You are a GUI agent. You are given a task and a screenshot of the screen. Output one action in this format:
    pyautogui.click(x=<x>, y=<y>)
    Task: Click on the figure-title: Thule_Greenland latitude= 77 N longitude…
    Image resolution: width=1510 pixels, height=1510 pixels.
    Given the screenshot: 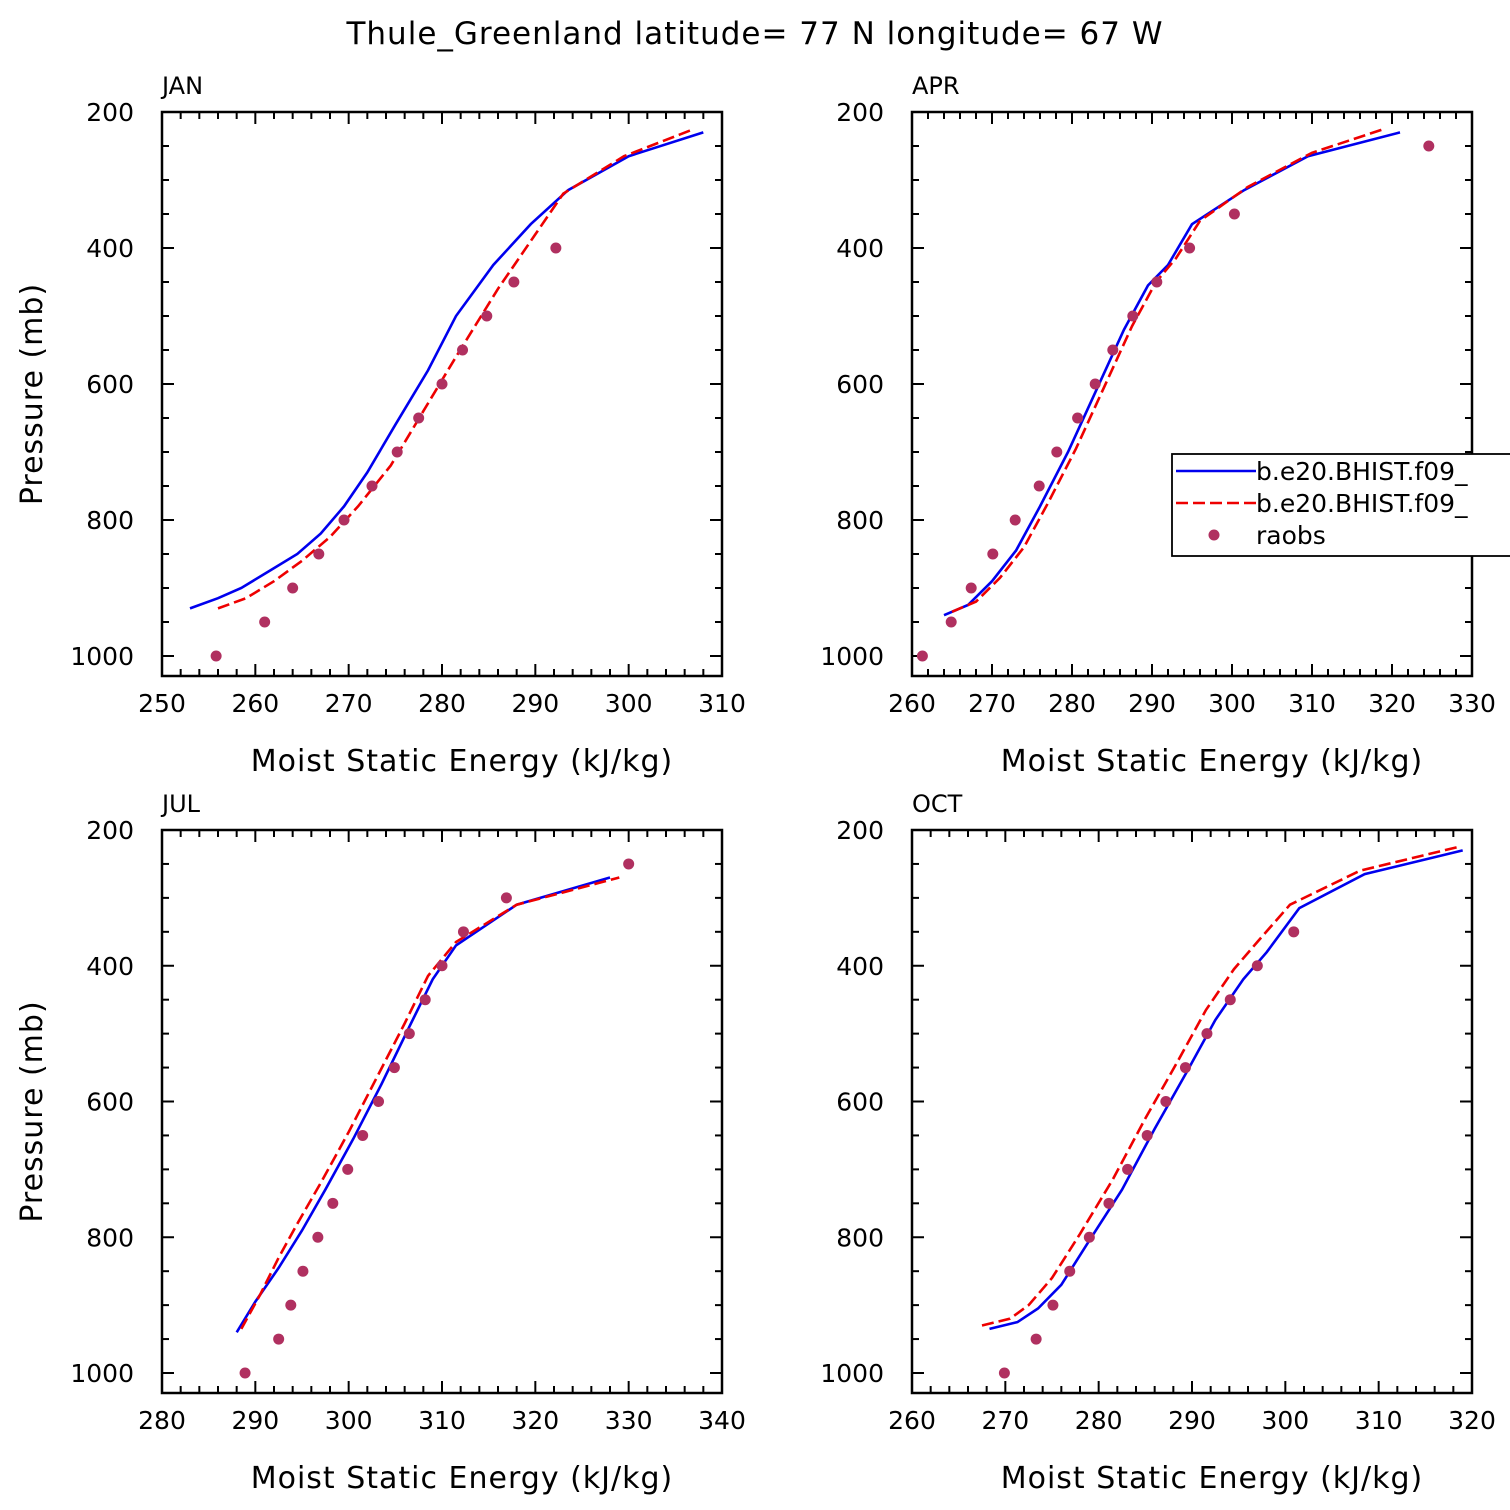 What is the action you would take?
    pyautogui.click(x=754, y=34)
    